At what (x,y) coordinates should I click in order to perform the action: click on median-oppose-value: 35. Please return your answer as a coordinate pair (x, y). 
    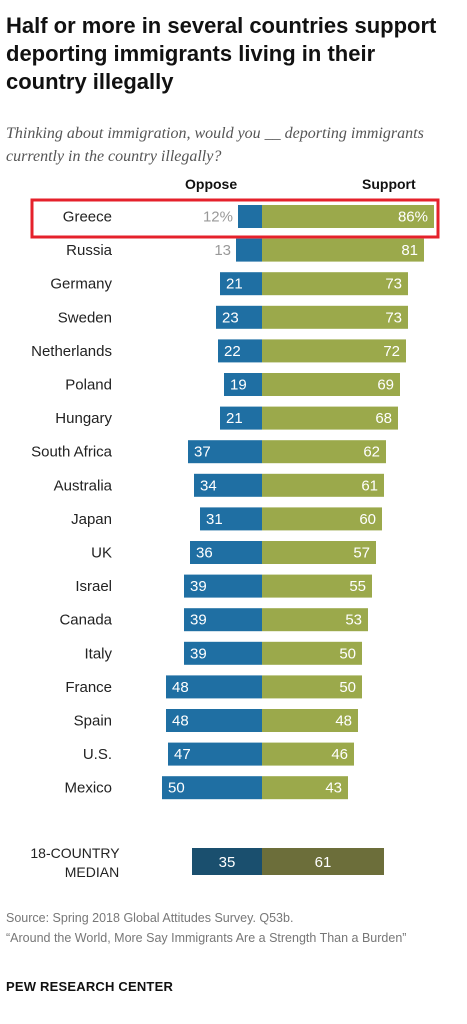
    Looking at the image, I should click on (227, 862).